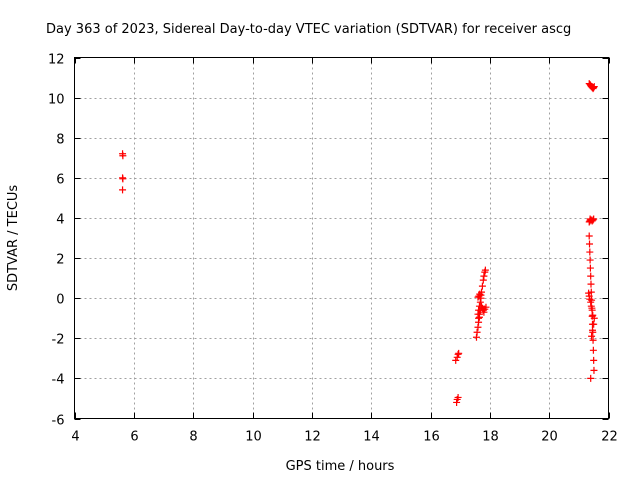 The width and height of the screenshot is (640, 480). I want to click on y-tick-label: 12, so click(56, 60).